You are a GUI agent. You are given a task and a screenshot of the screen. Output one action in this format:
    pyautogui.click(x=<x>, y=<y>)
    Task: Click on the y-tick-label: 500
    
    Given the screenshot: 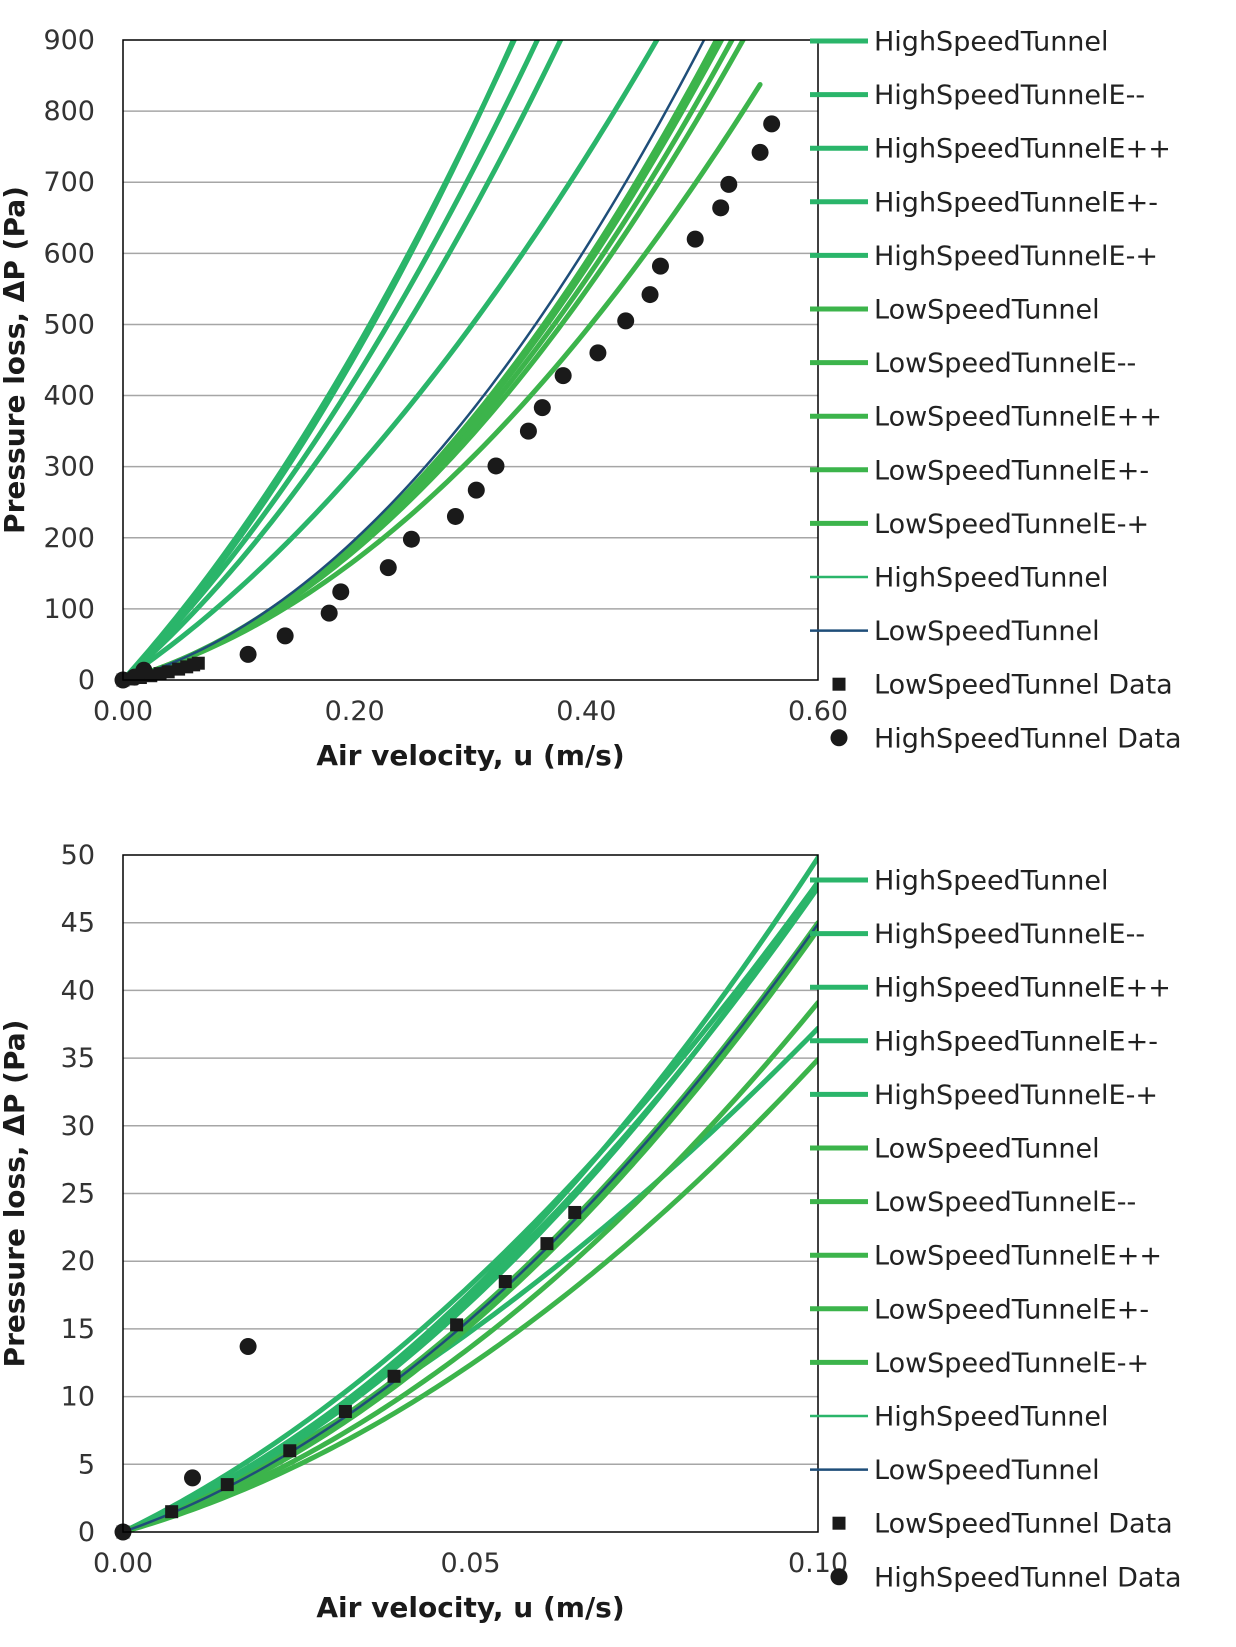 What is the action you would take?
    pyautogui.click(x=69, y=324)
    